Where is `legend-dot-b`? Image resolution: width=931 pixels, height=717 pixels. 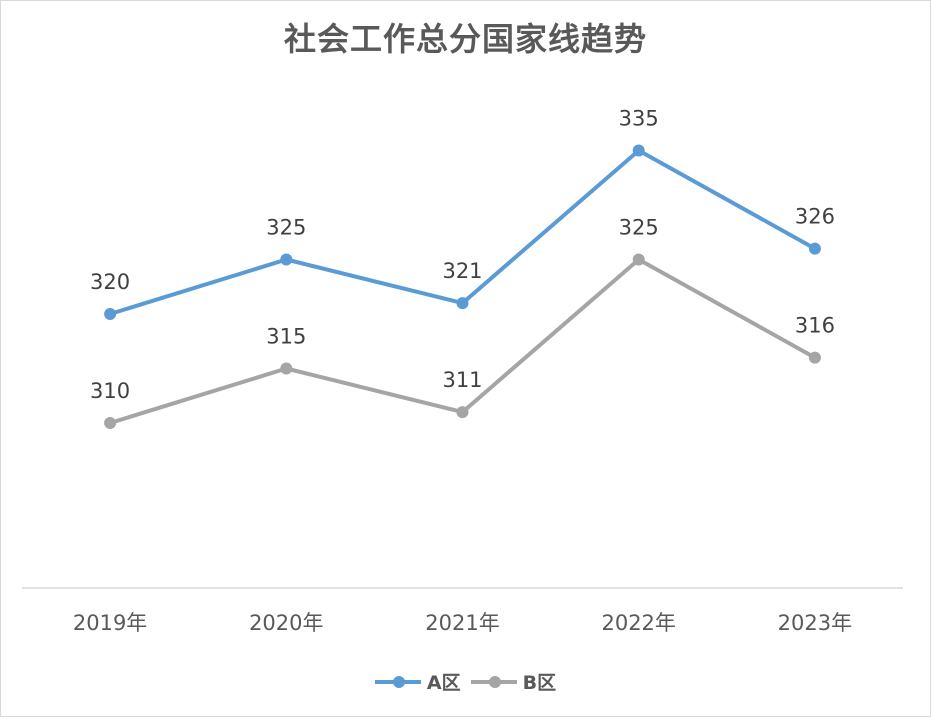
legend-dot-b is located at coordinates (494, 681).